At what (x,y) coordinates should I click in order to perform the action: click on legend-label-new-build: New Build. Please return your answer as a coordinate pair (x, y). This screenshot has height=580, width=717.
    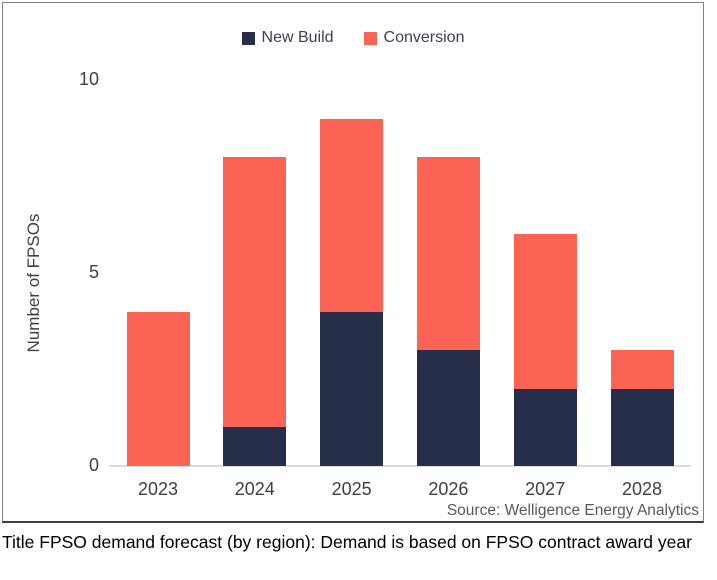
    Looking at the image, I should click on (297, 37).